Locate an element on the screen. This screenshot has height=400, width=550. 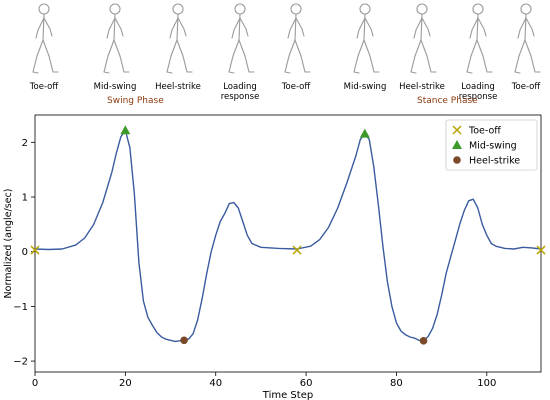
x-tick-label: 0 is located at coordinates (35, 383).